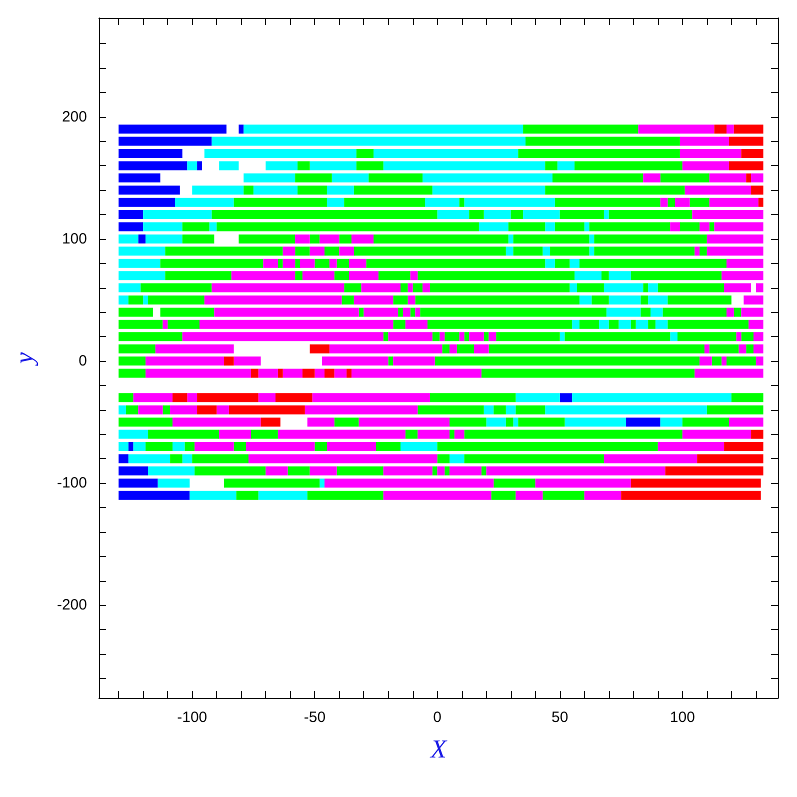 This screenshot has width=797, height=797. Describe the element at coordinates (682, 717) in the screenshot. I see `x-tick-label: 100` at that location.